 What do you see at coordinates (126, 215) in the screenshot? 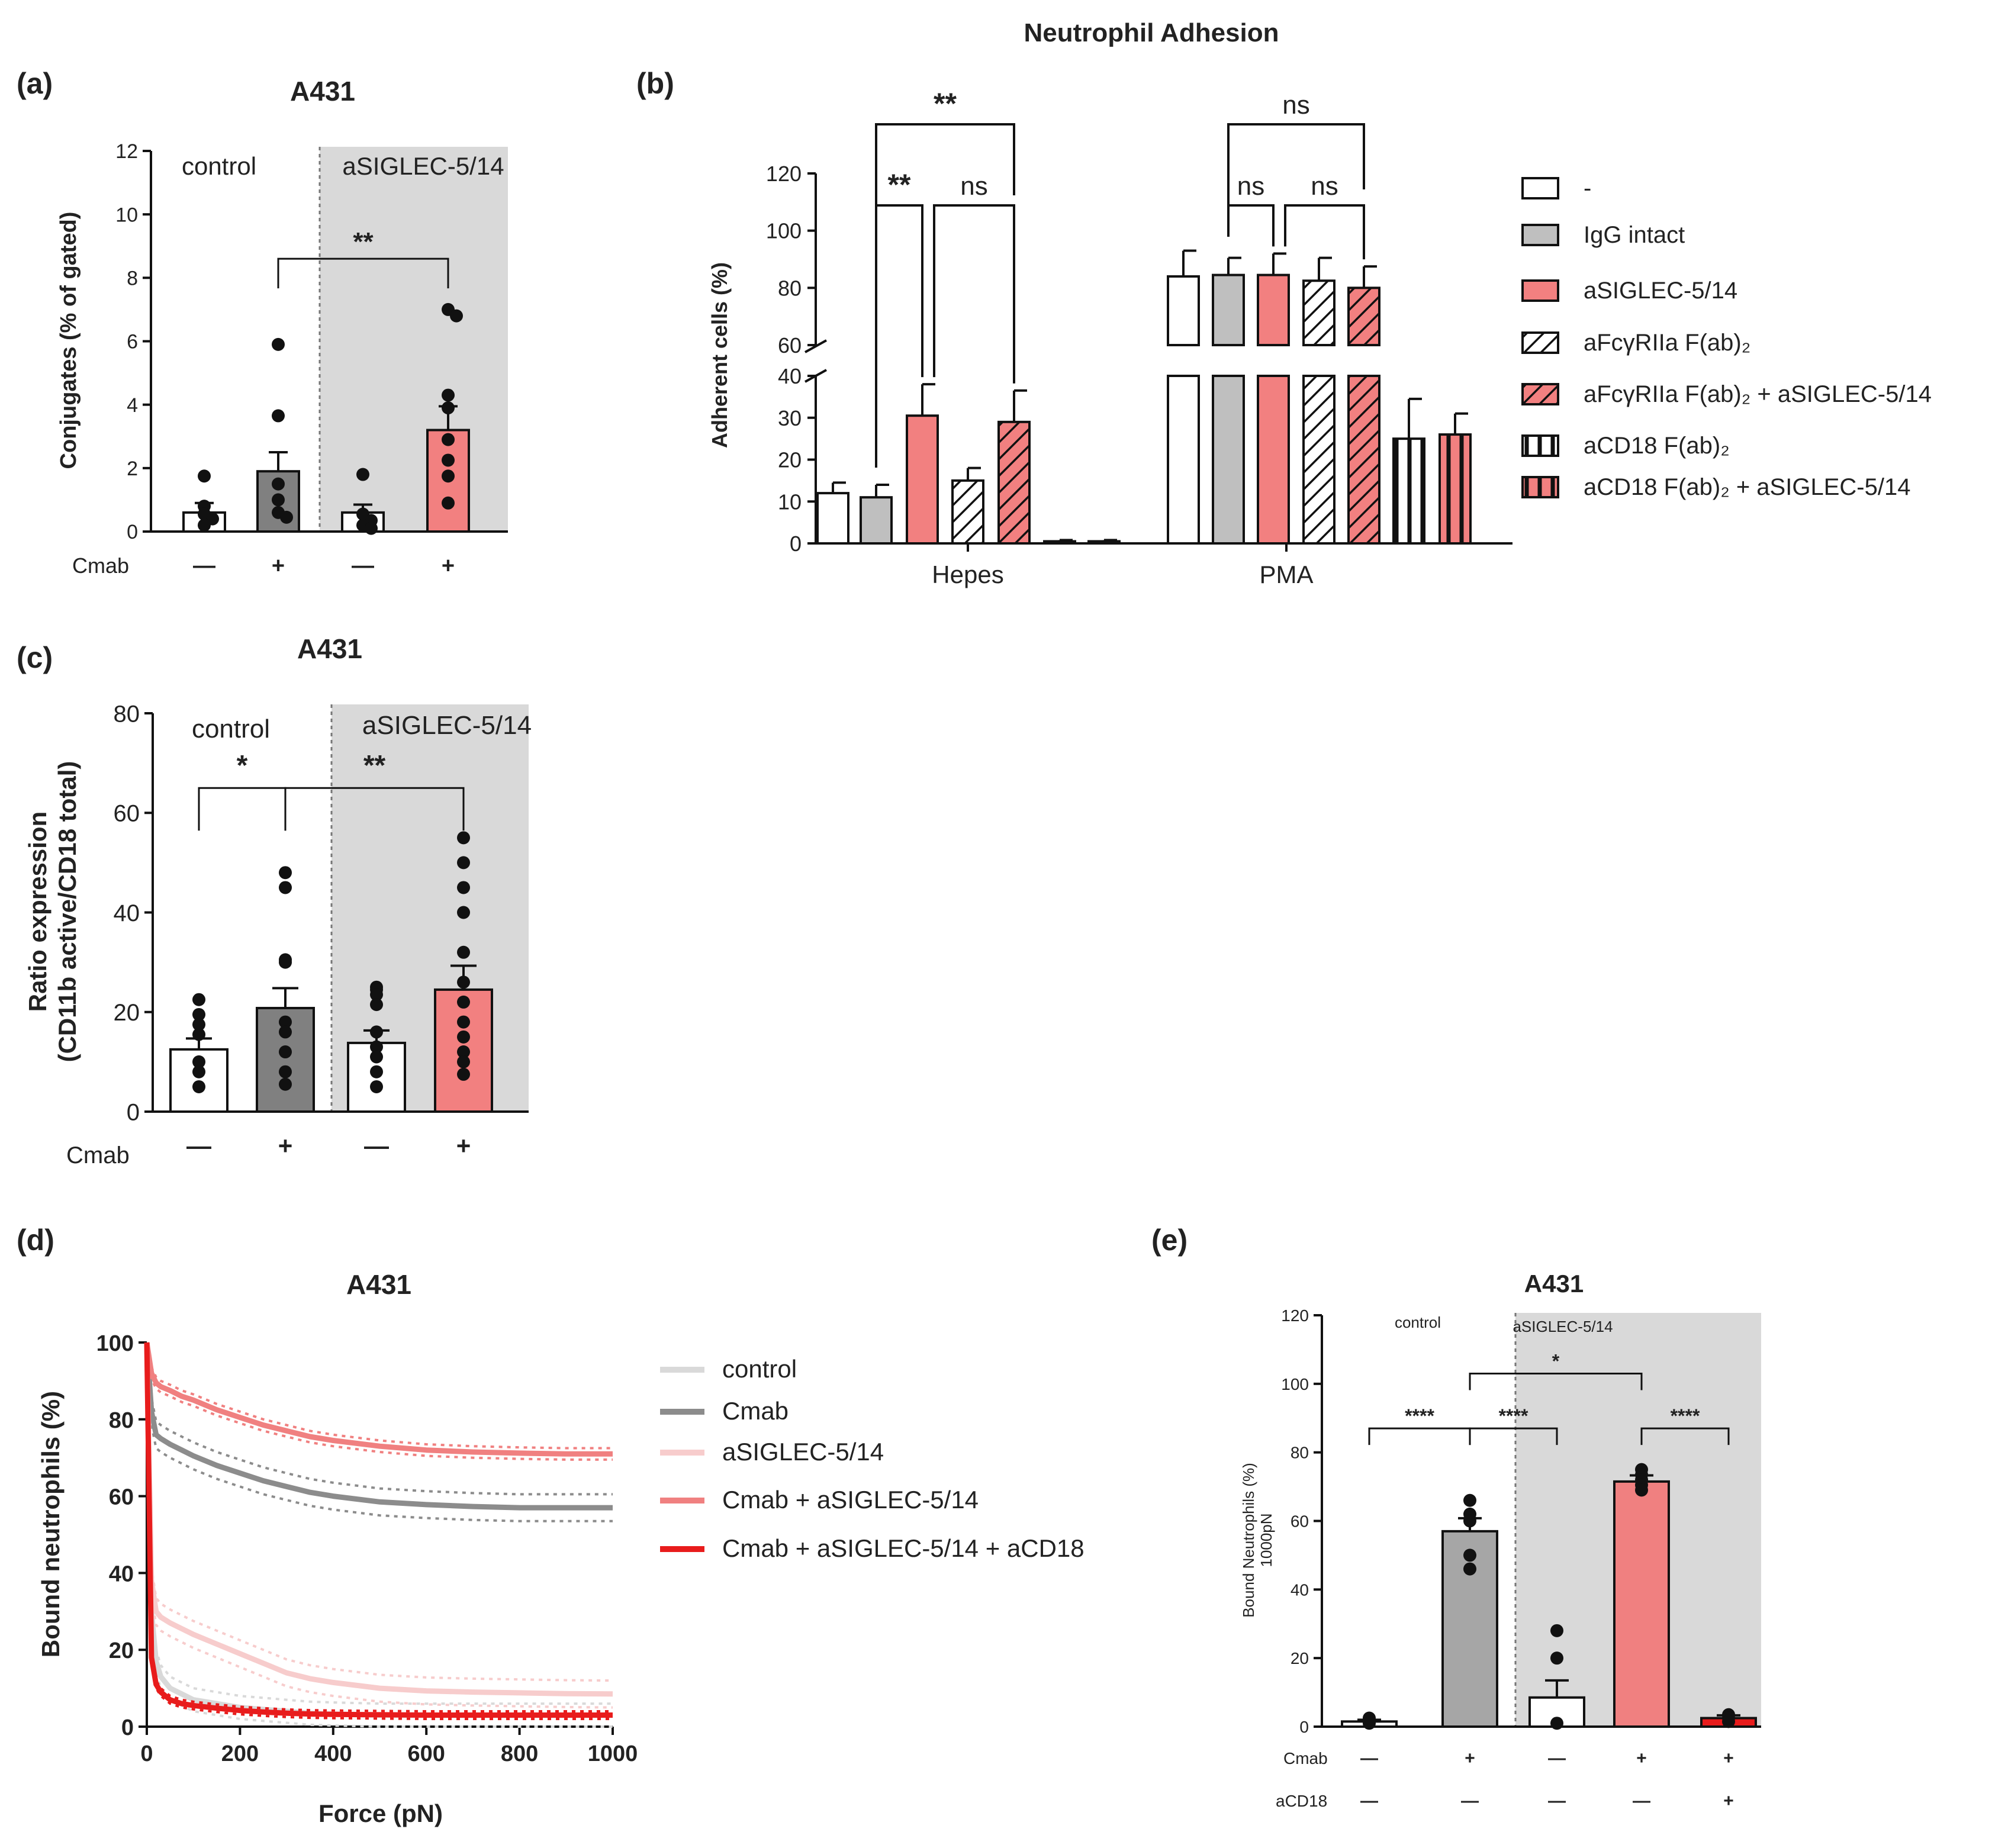
I see `y-tick-label: 10` at bounding box center [126, 215].